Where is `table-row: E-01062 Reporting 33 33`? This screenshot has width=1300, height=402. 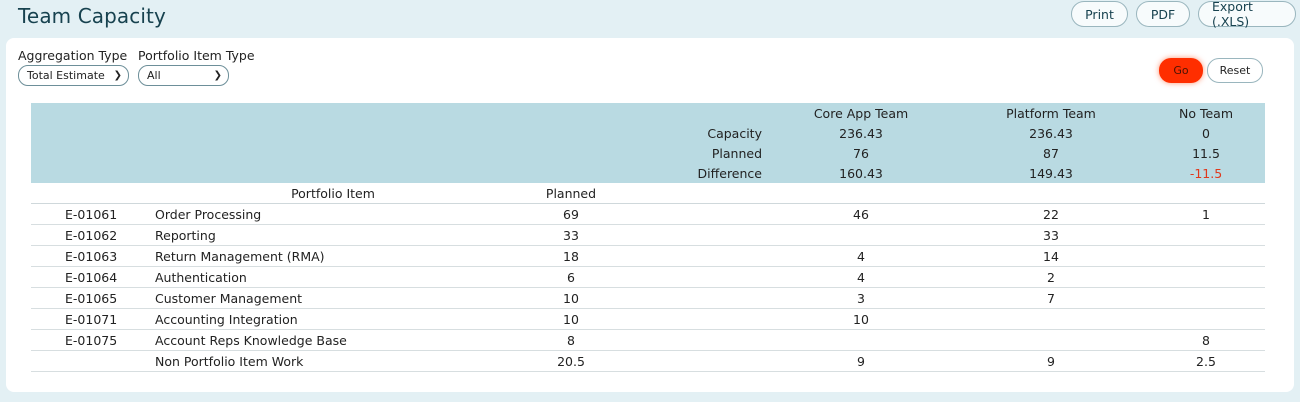 table-row: E-01062 Reporting 33 33 is located at coordinates (648, 235).